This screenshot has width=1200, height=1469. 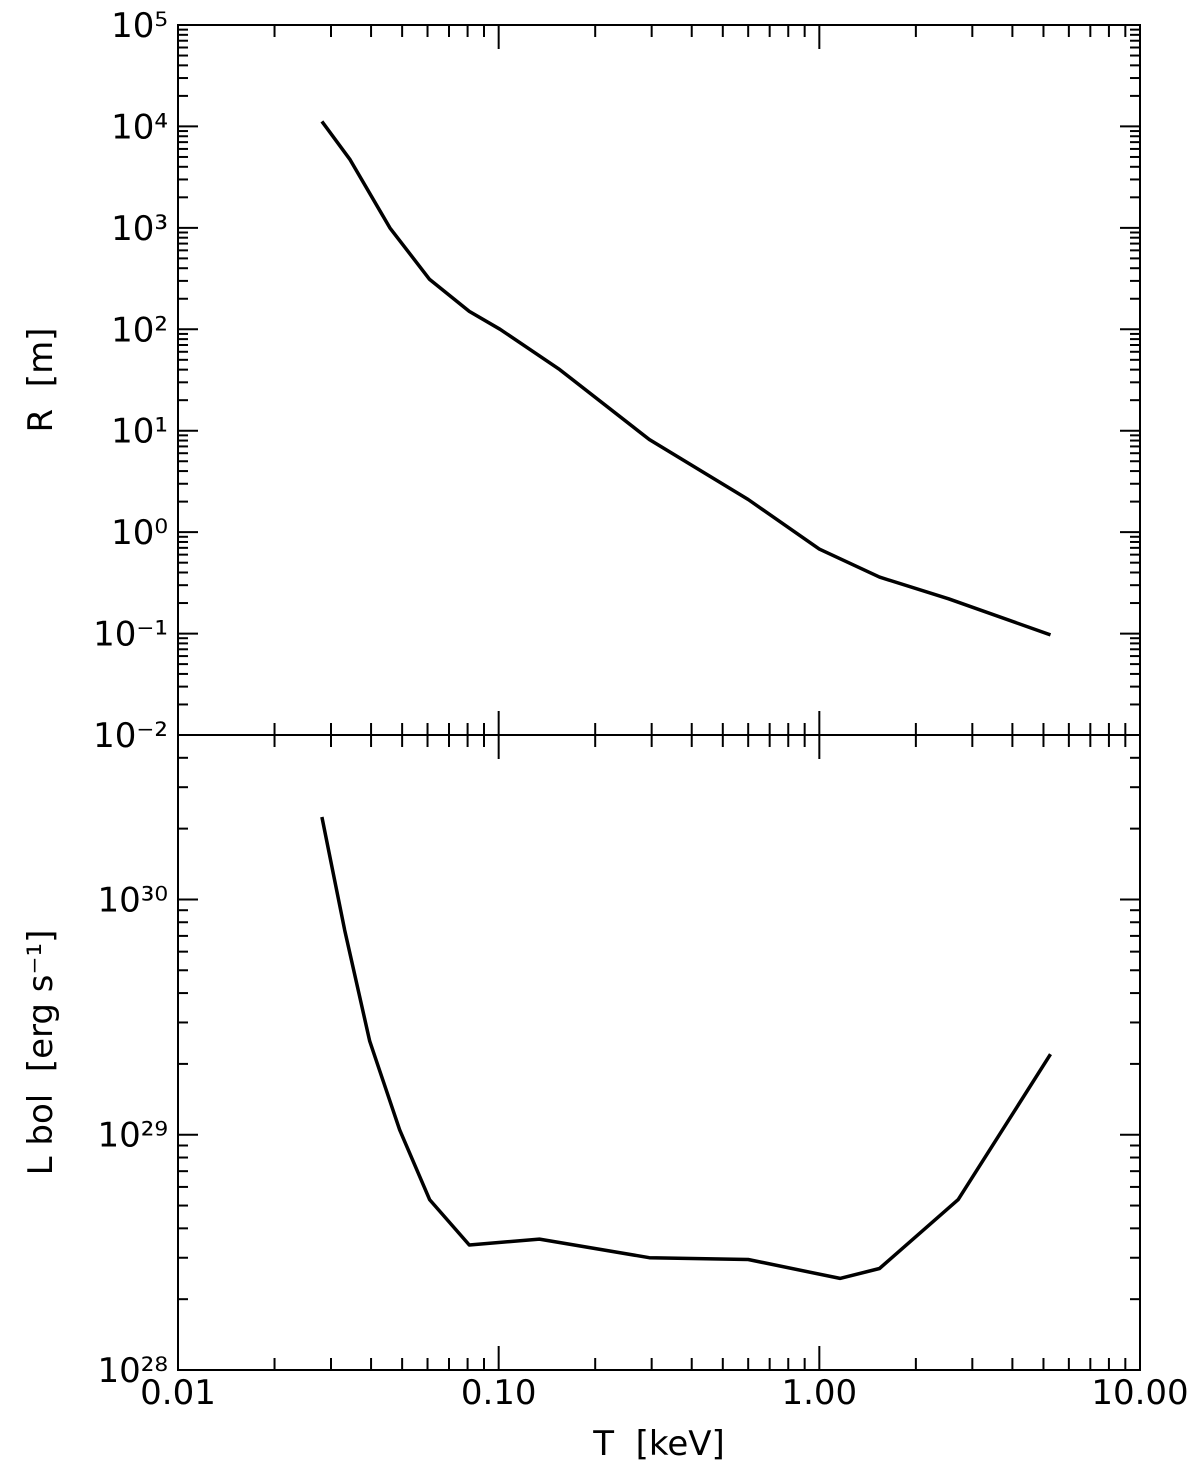 I want to click on x-tick-label: 1.00, so click(x=819, y=1393).